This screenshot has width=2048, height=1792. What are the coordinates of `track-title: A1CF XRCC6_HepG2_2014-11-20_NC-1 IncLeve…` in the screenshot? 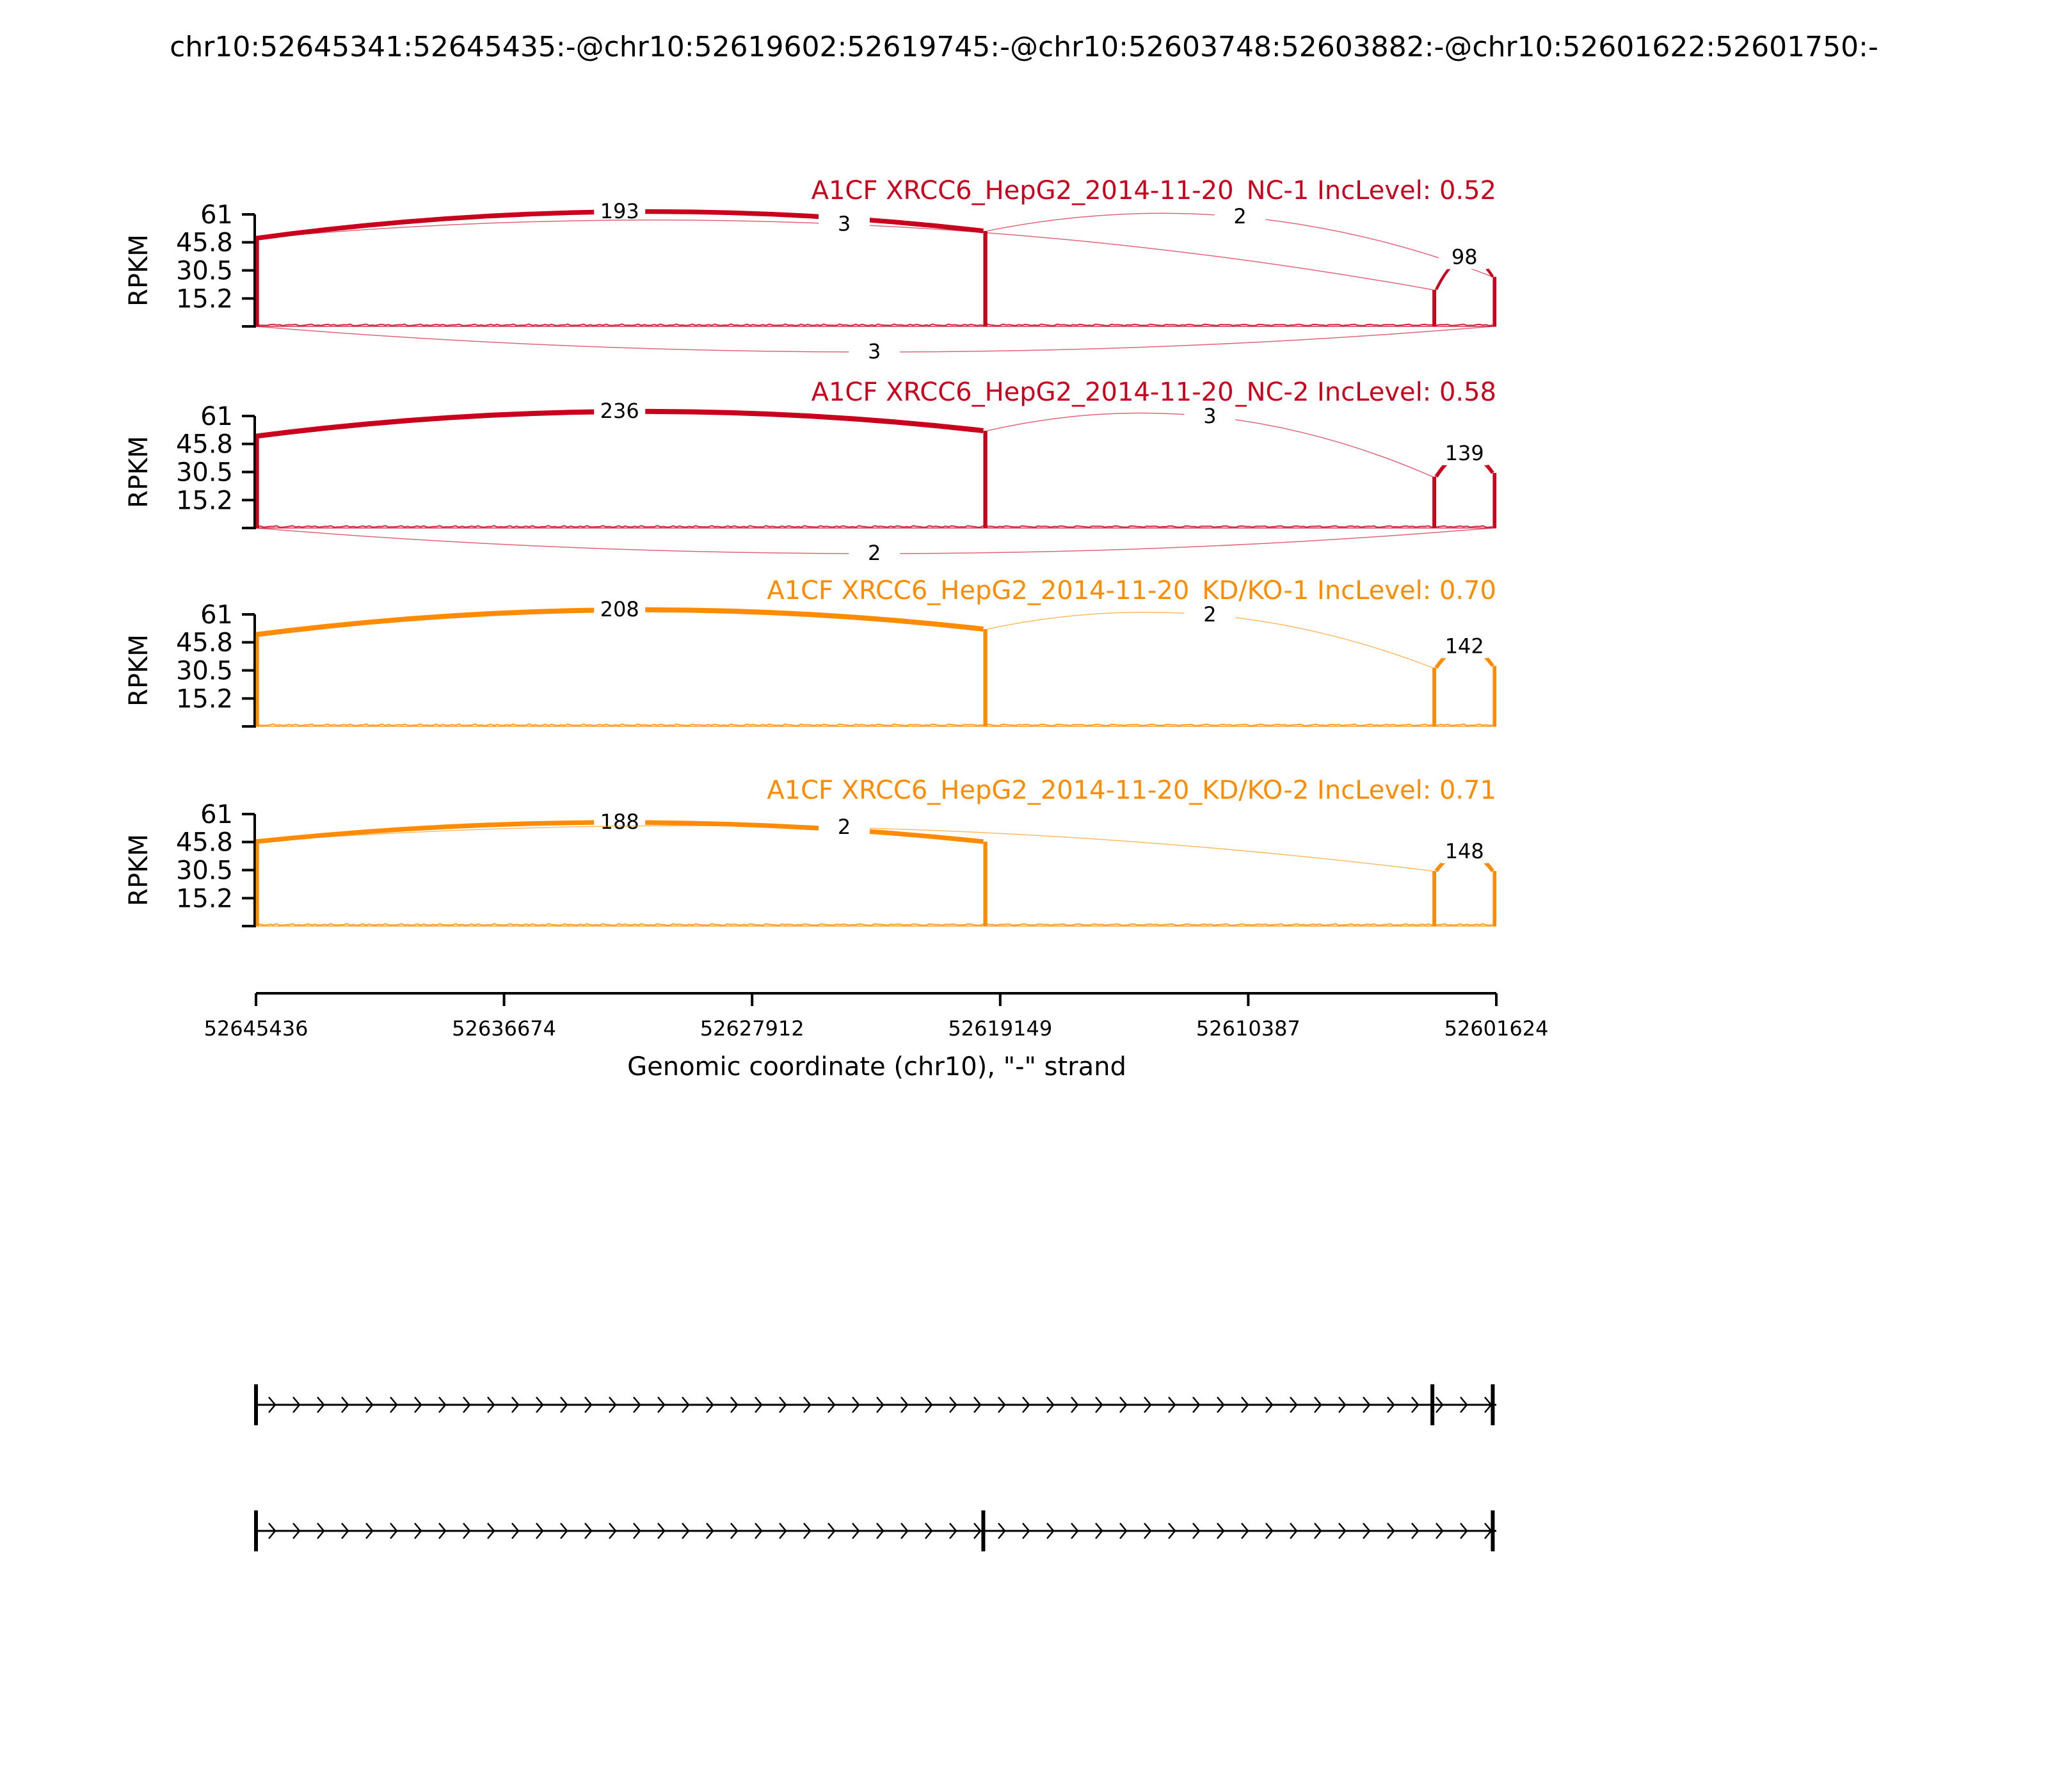 It's located at (1154, 190).